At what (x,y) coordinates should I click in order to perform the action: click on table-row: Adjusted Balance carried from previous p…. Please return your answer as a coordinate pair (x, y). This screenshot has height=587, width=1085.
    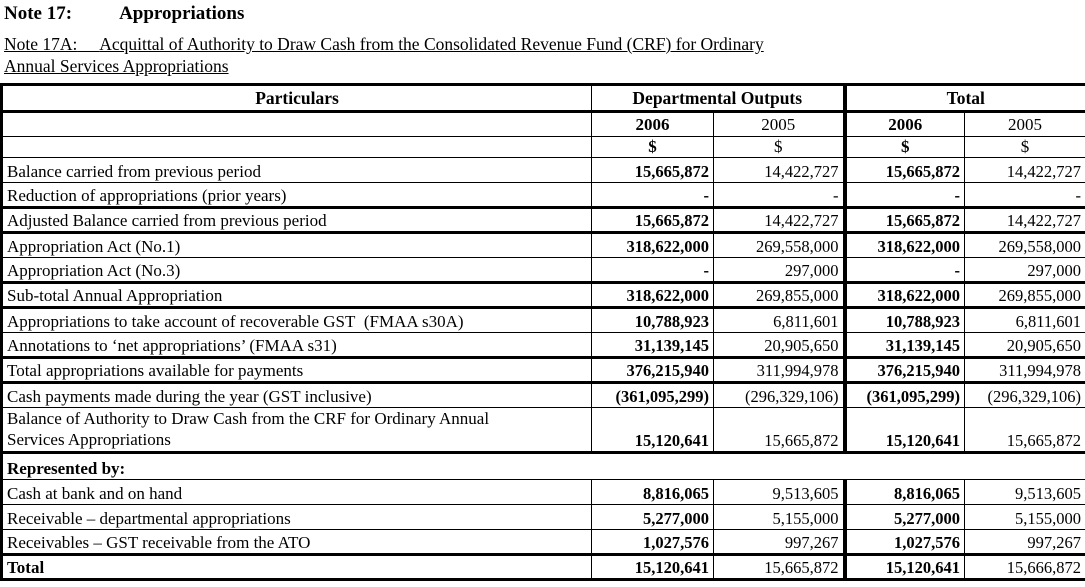
    Looking at the image, I should click on (543, 220).